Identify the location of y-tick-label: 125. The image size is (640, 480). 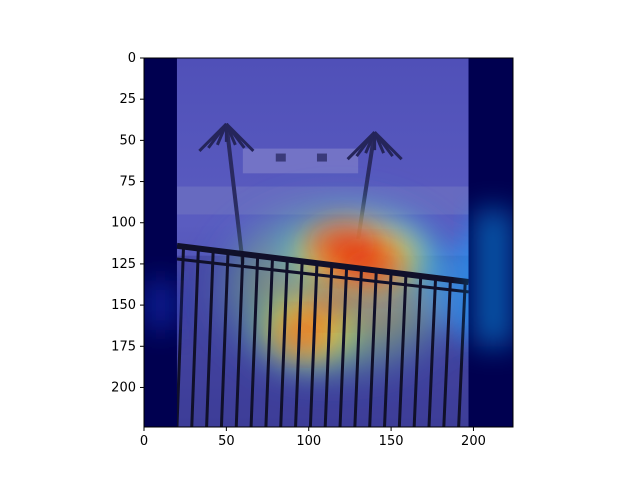
(123, 264).